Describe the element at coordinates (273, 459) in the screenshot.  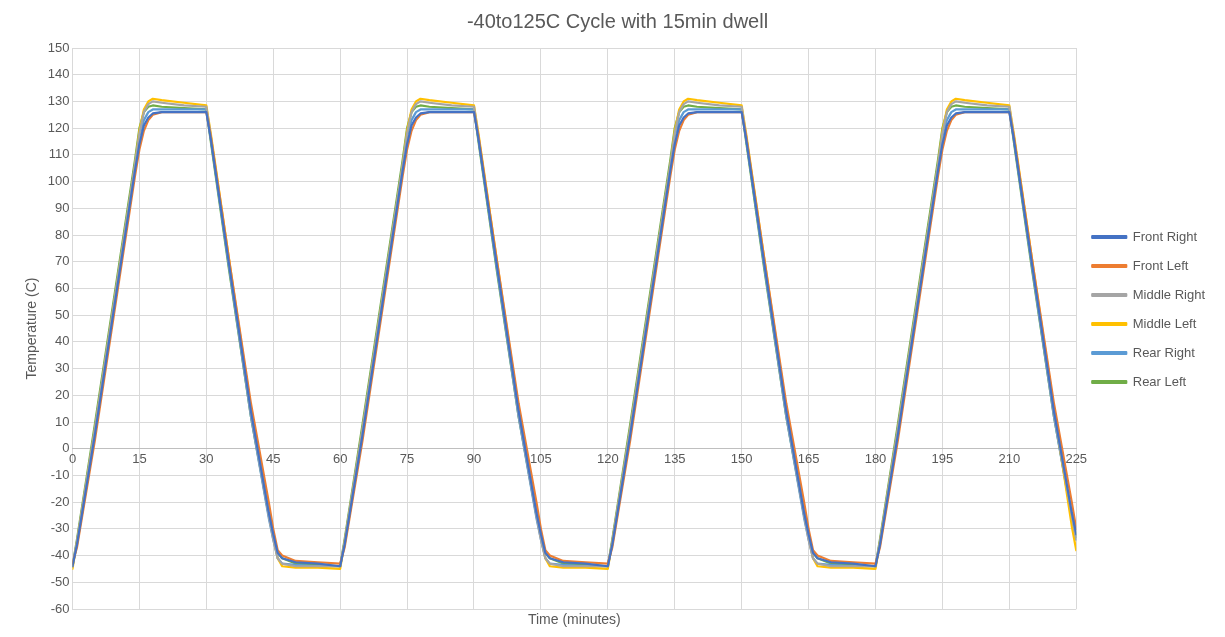
I see `x-tick-label: 45` at that location.